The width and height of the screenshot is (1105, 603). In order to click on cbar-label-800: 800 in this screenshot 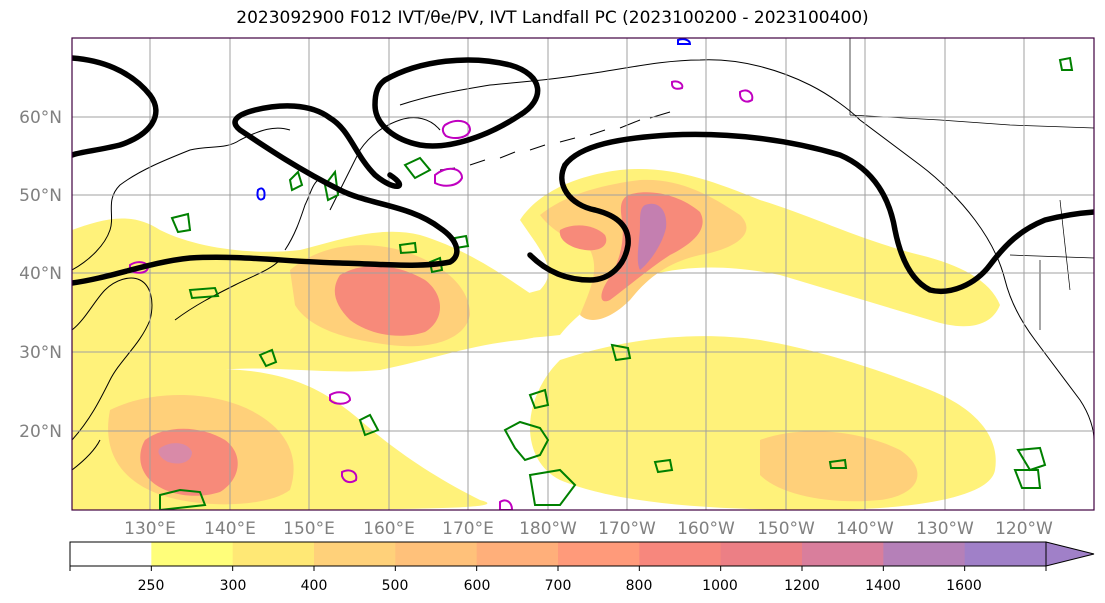, I will do `click(639, 586)`.